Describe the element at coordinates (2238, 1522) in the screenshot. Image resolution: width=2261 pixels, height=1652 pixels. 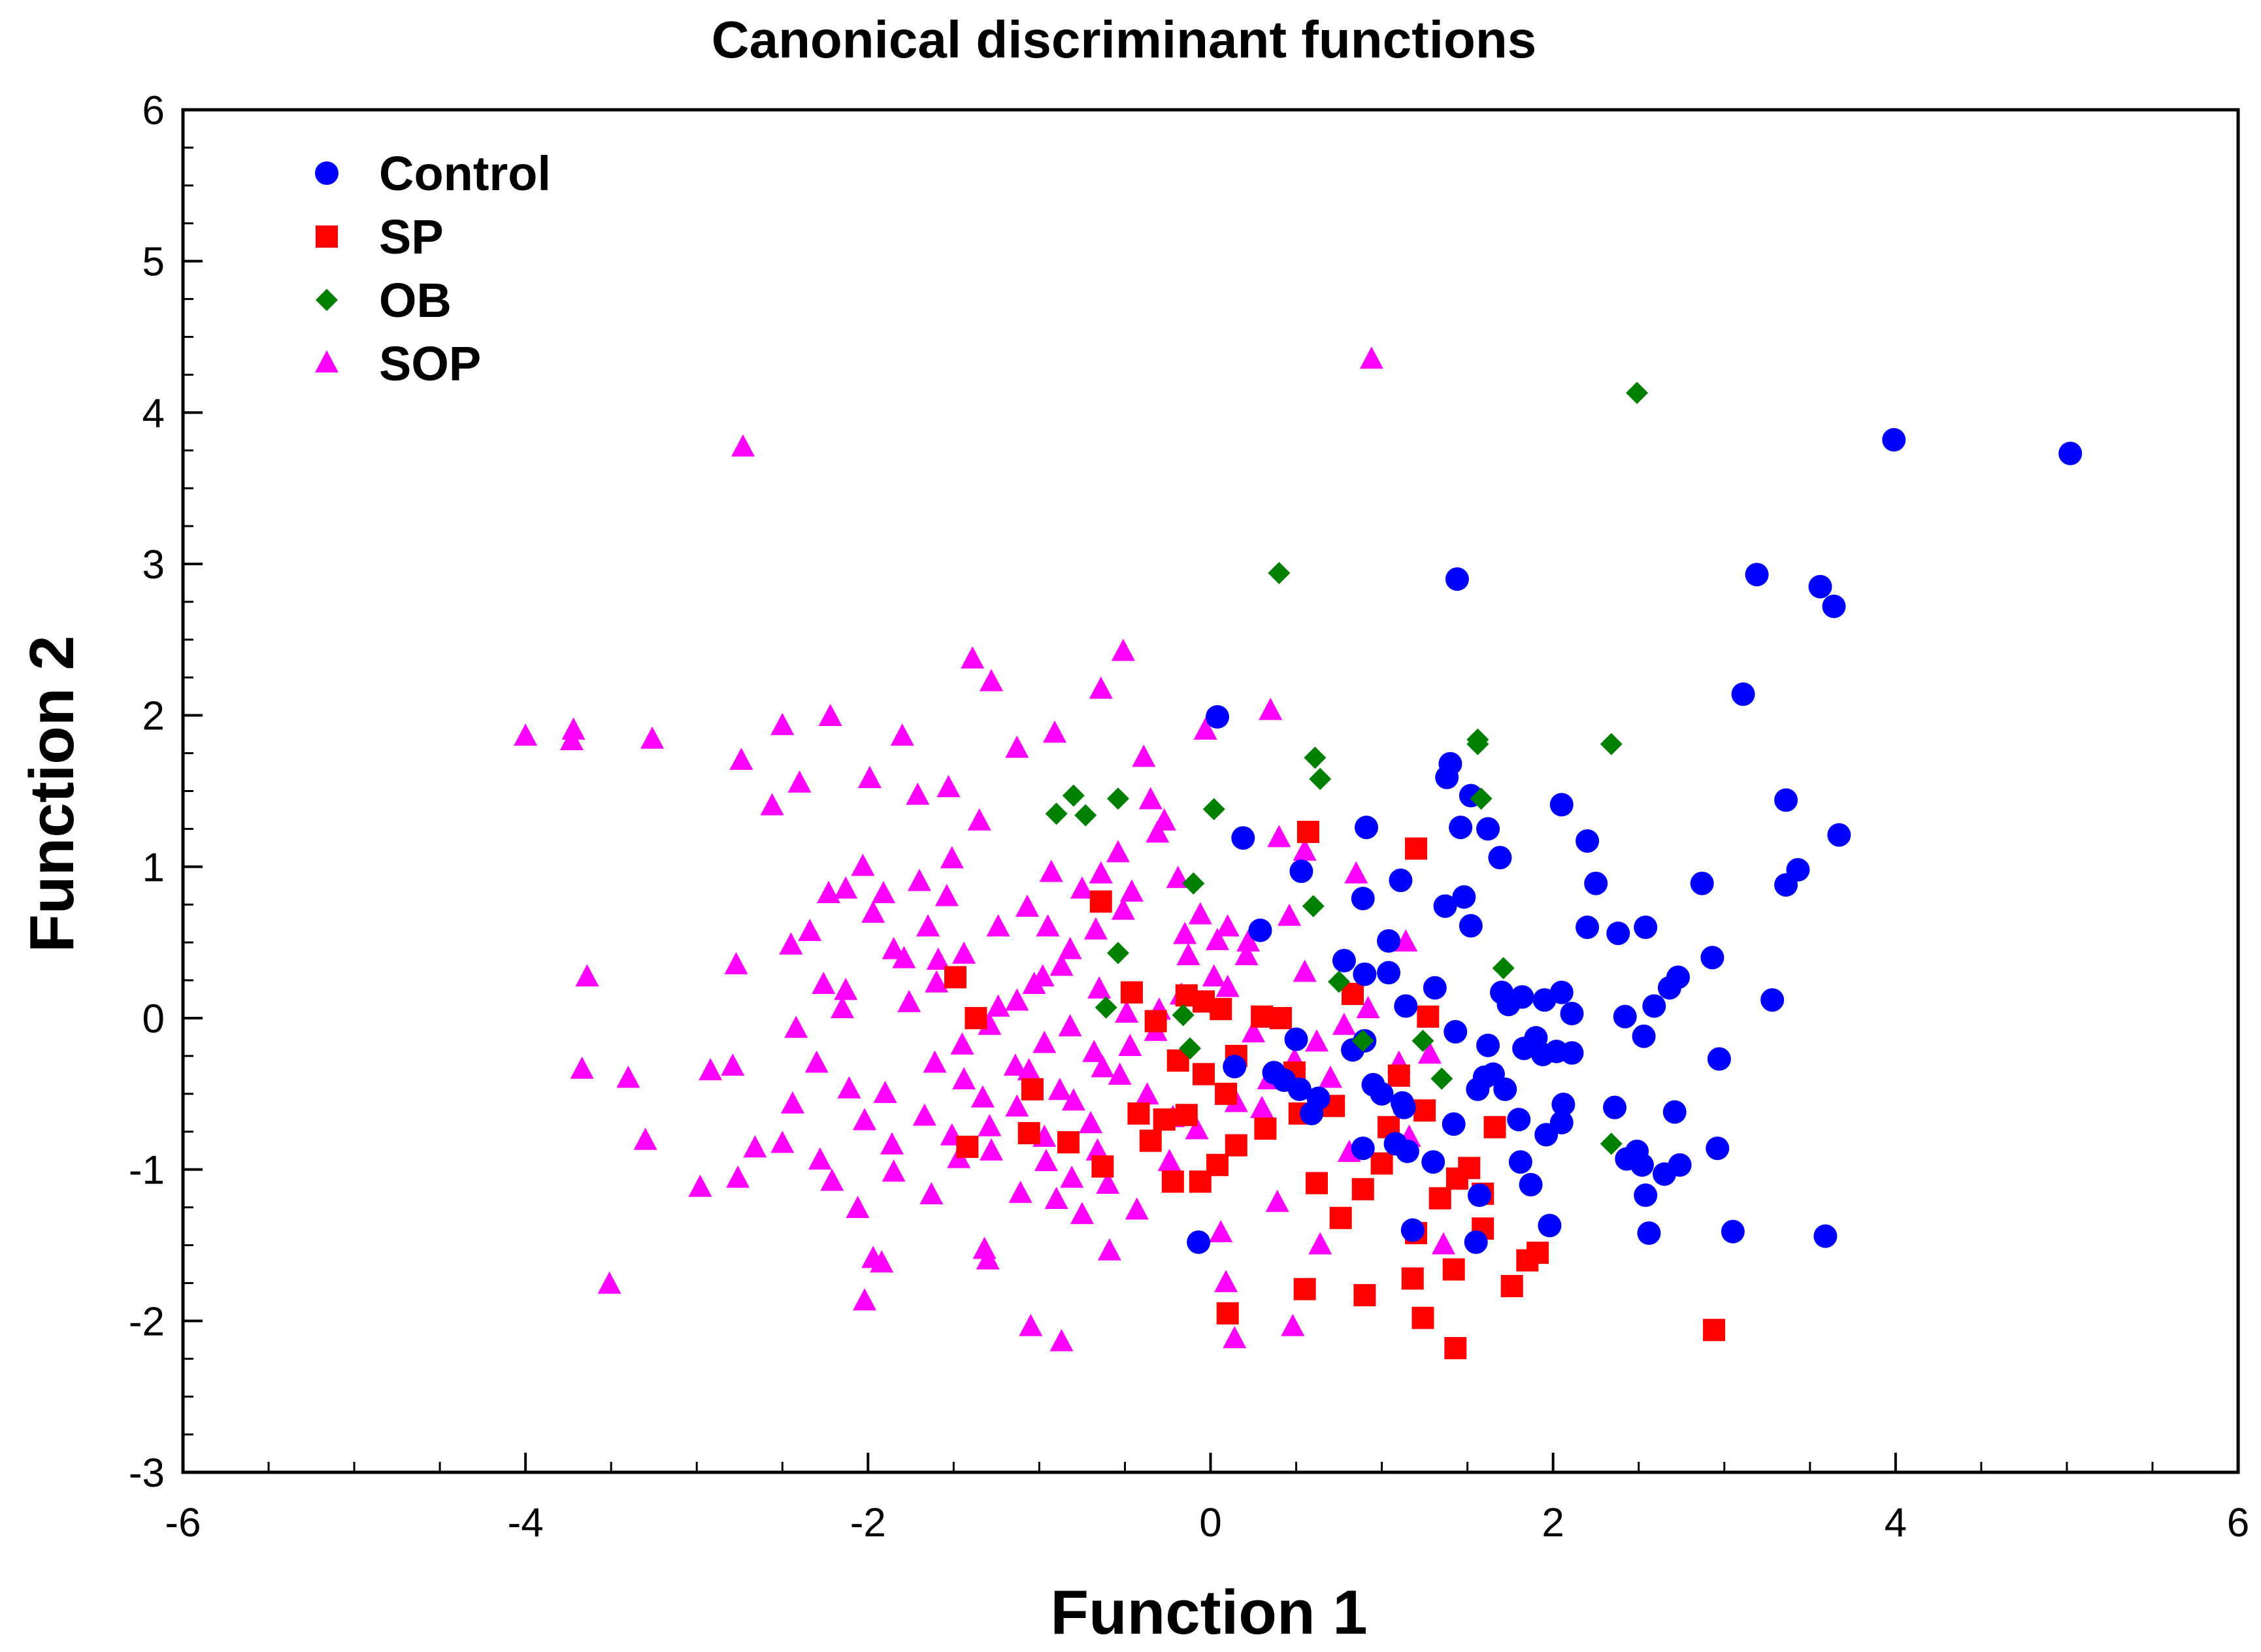
I see `x-tick-label: 6` at that location.